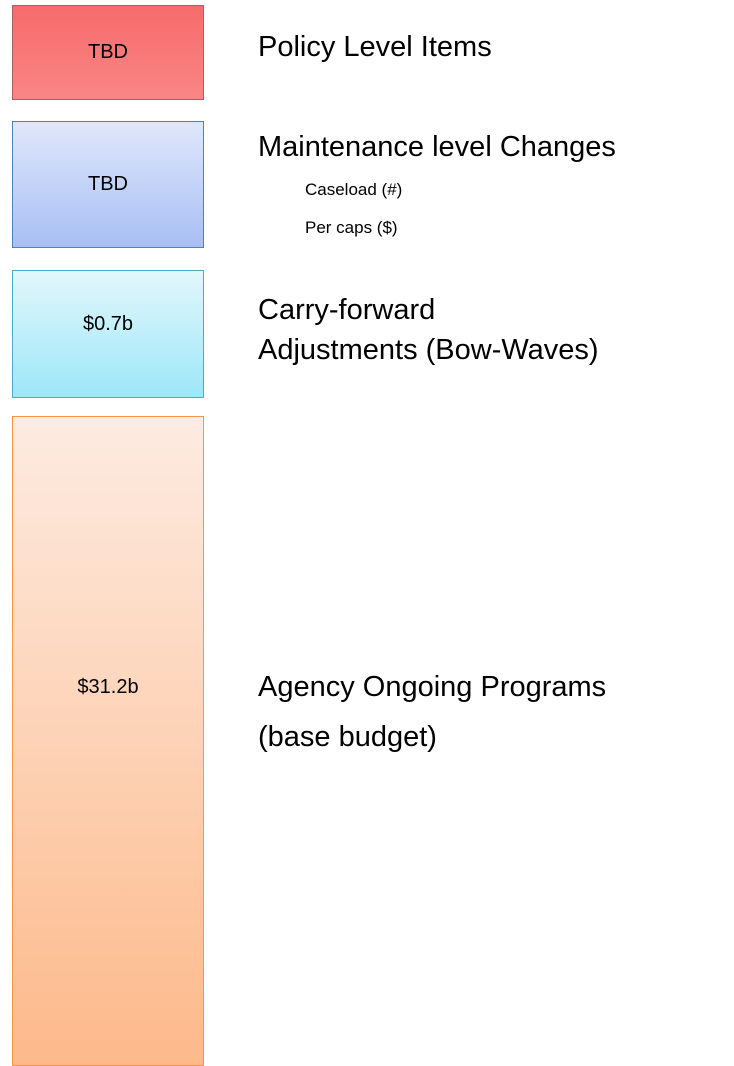  Describe the element at coordinates (432, 687) in the screenshot. I see `block-label: Agency Ongoing Programs` at that location.